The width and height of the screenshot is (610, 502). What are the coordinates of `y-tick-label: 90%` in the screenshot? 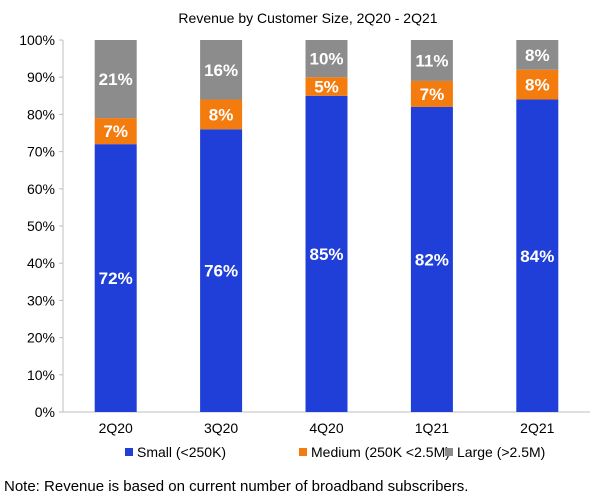 It's located at (41, 77).